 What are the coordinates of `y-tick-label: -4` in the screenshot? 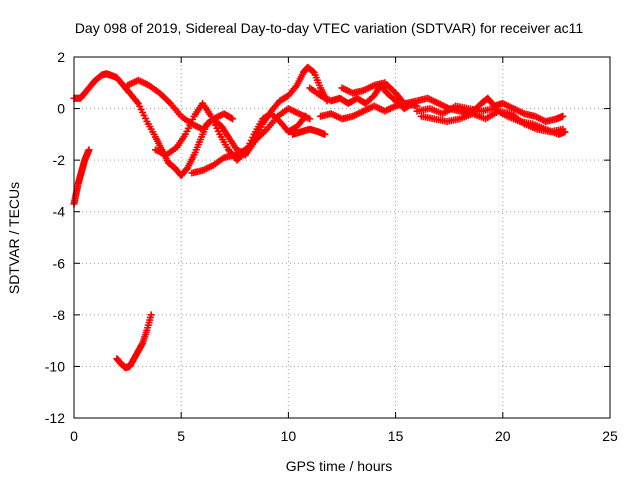 It's located at (59, 212).